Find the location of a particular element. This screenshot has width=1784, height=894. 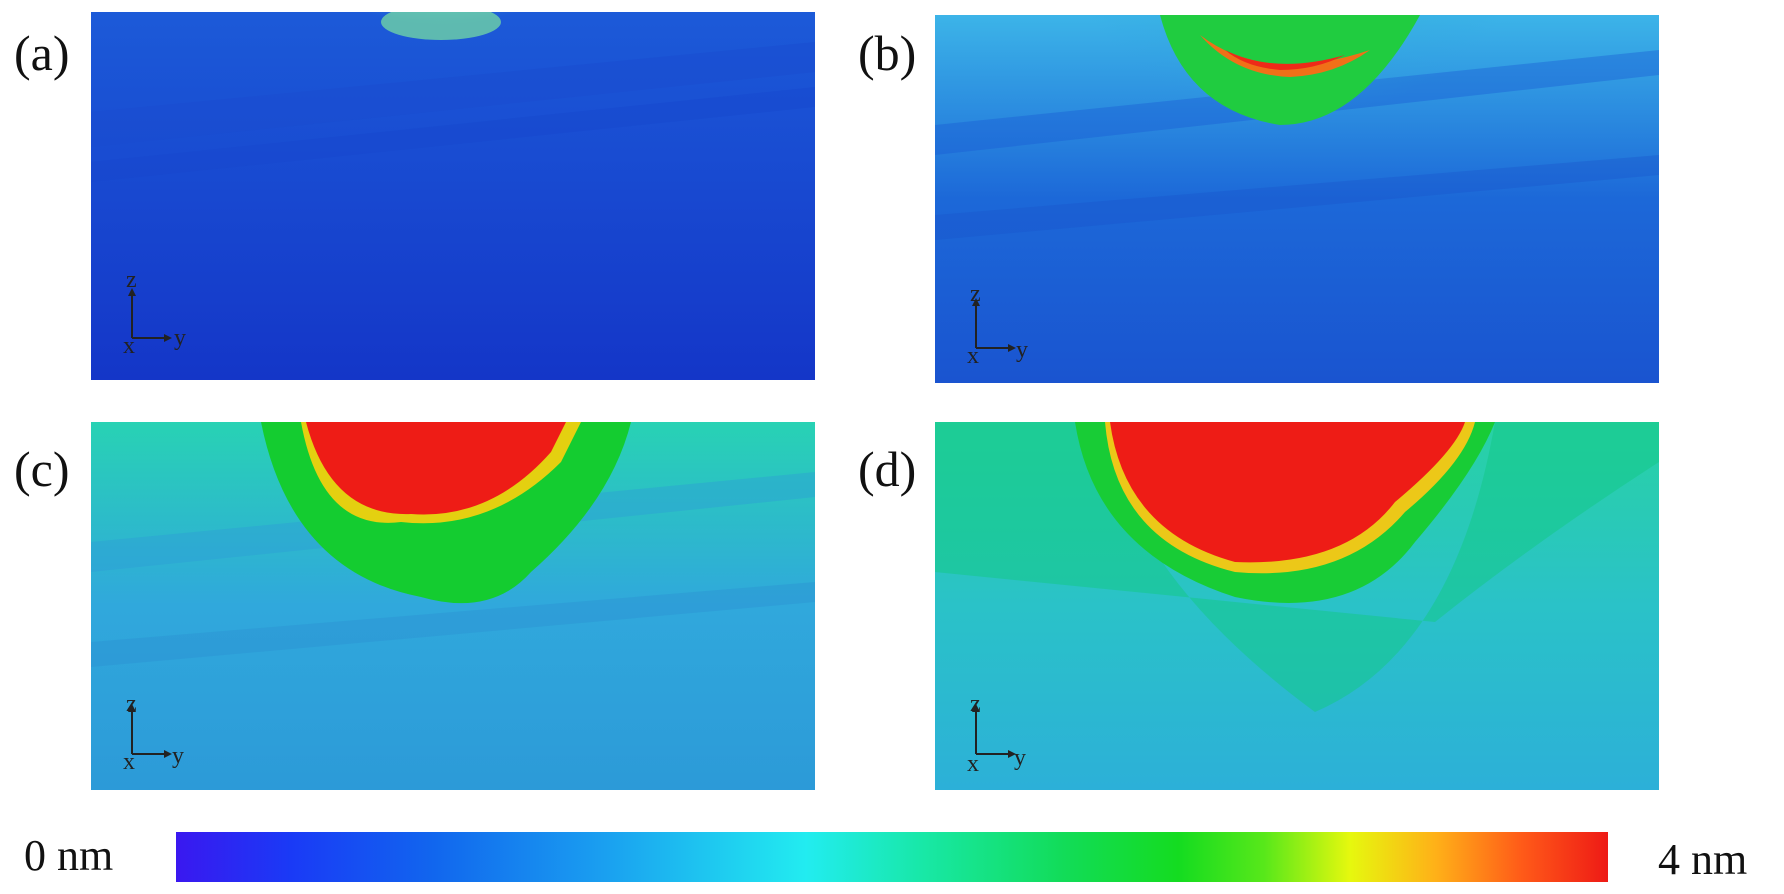

axis-label-z-a: z is located at coordinates (131, 280).